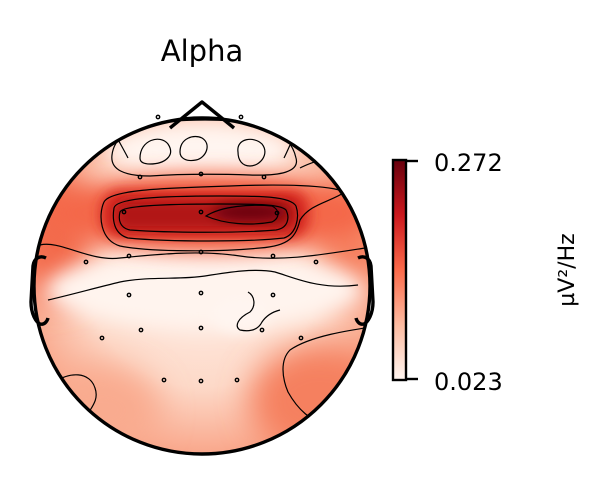 Image resolution: width=608 pixels, height=484 pixels. What do you see at coordinates (202, 115) in the screenshot?
I see `nose` at bounding box center [202, 115].